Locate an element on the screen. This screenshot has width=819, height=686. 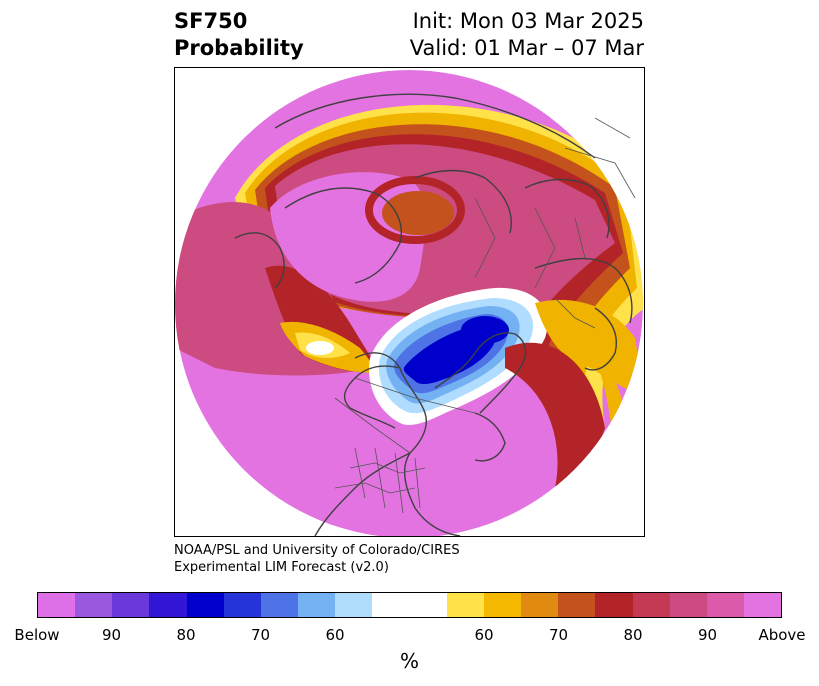
above-atlantic-gold is located at coordinates (589, 348).